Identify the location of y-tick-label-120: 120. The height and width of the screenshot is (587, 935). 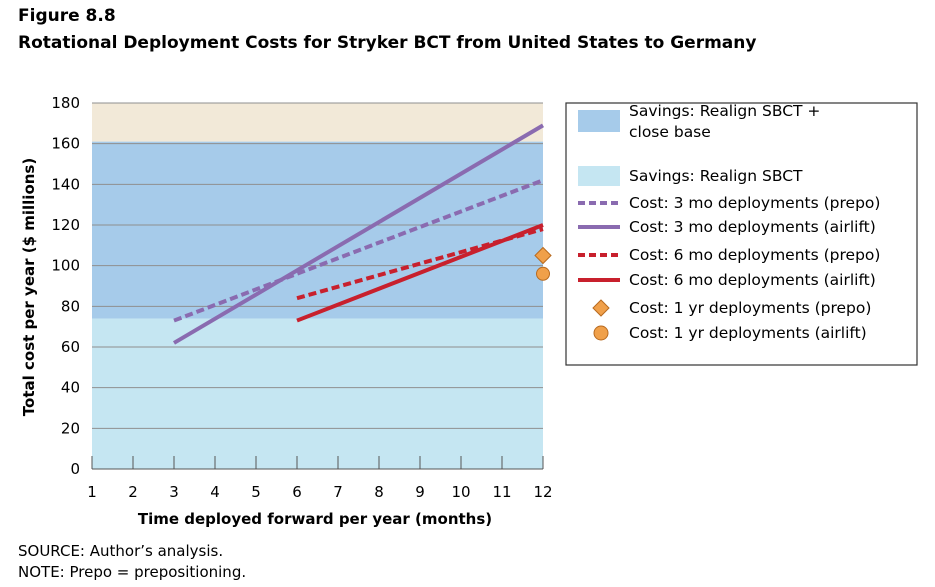
(65, 225).